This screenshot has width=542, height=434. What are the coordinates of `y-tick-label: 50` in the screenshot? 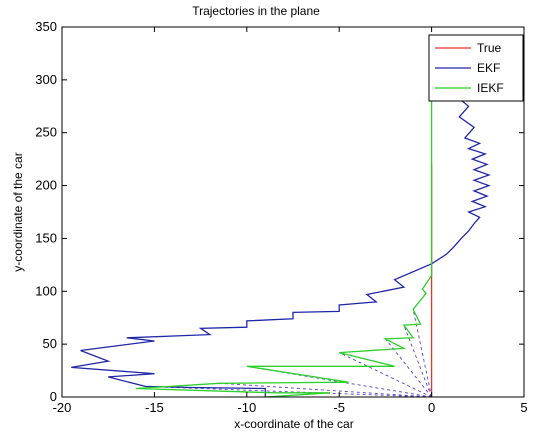 It's located at (50, 343).